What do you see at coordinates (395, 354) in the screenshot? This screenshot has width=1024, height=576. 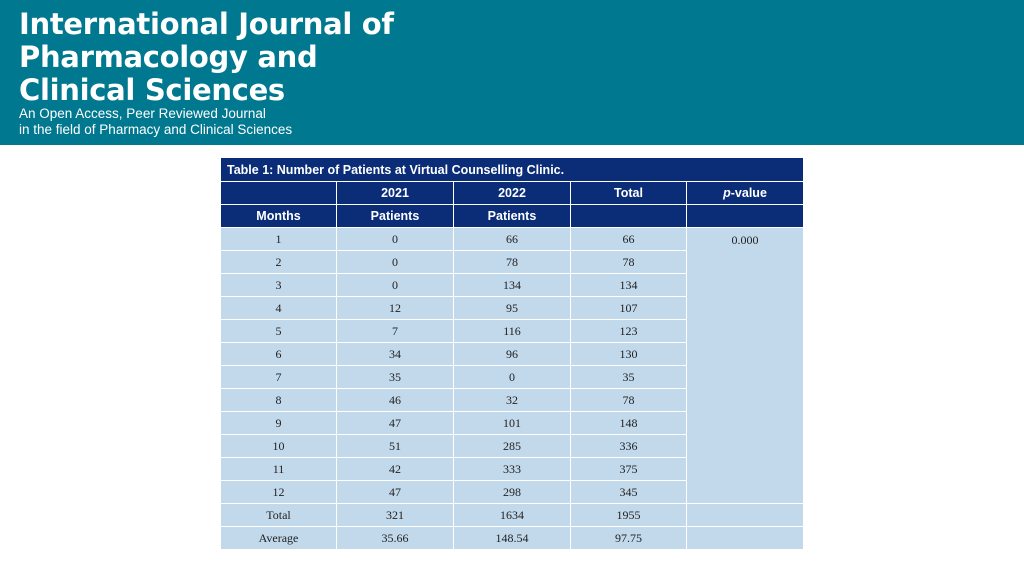 I see `table-cell: 34` at bounding box center [395, 354].